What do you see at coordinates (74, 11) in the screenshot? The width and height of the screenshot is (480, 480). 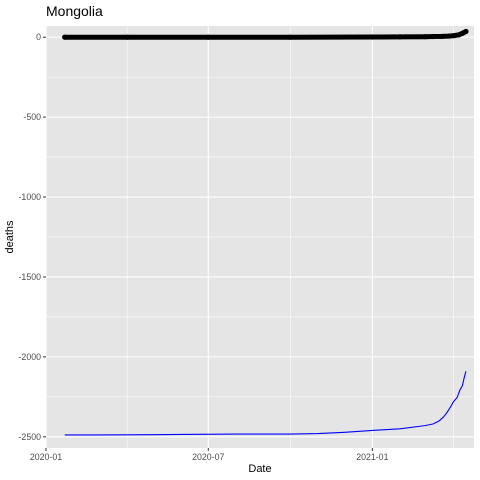 I see `chart-title: Mongolia` at bounding box center [74, 11].